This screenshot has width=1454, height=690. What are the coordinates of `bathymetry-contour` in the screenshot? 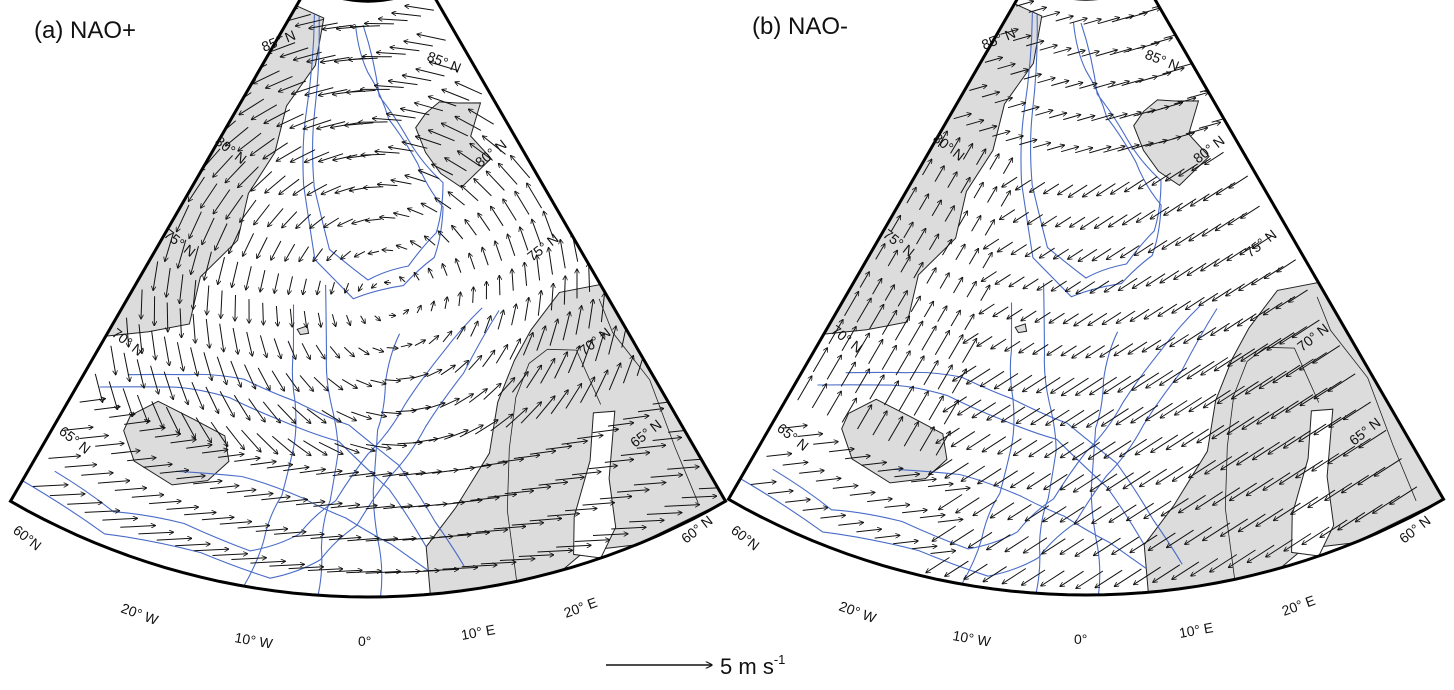 It's located at (263, 467).